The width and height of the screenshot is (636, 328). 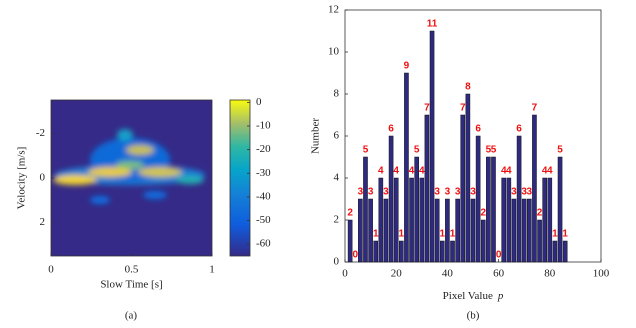 I want to click on colorbar-tick-label: -30, so click(x=263, y=173).